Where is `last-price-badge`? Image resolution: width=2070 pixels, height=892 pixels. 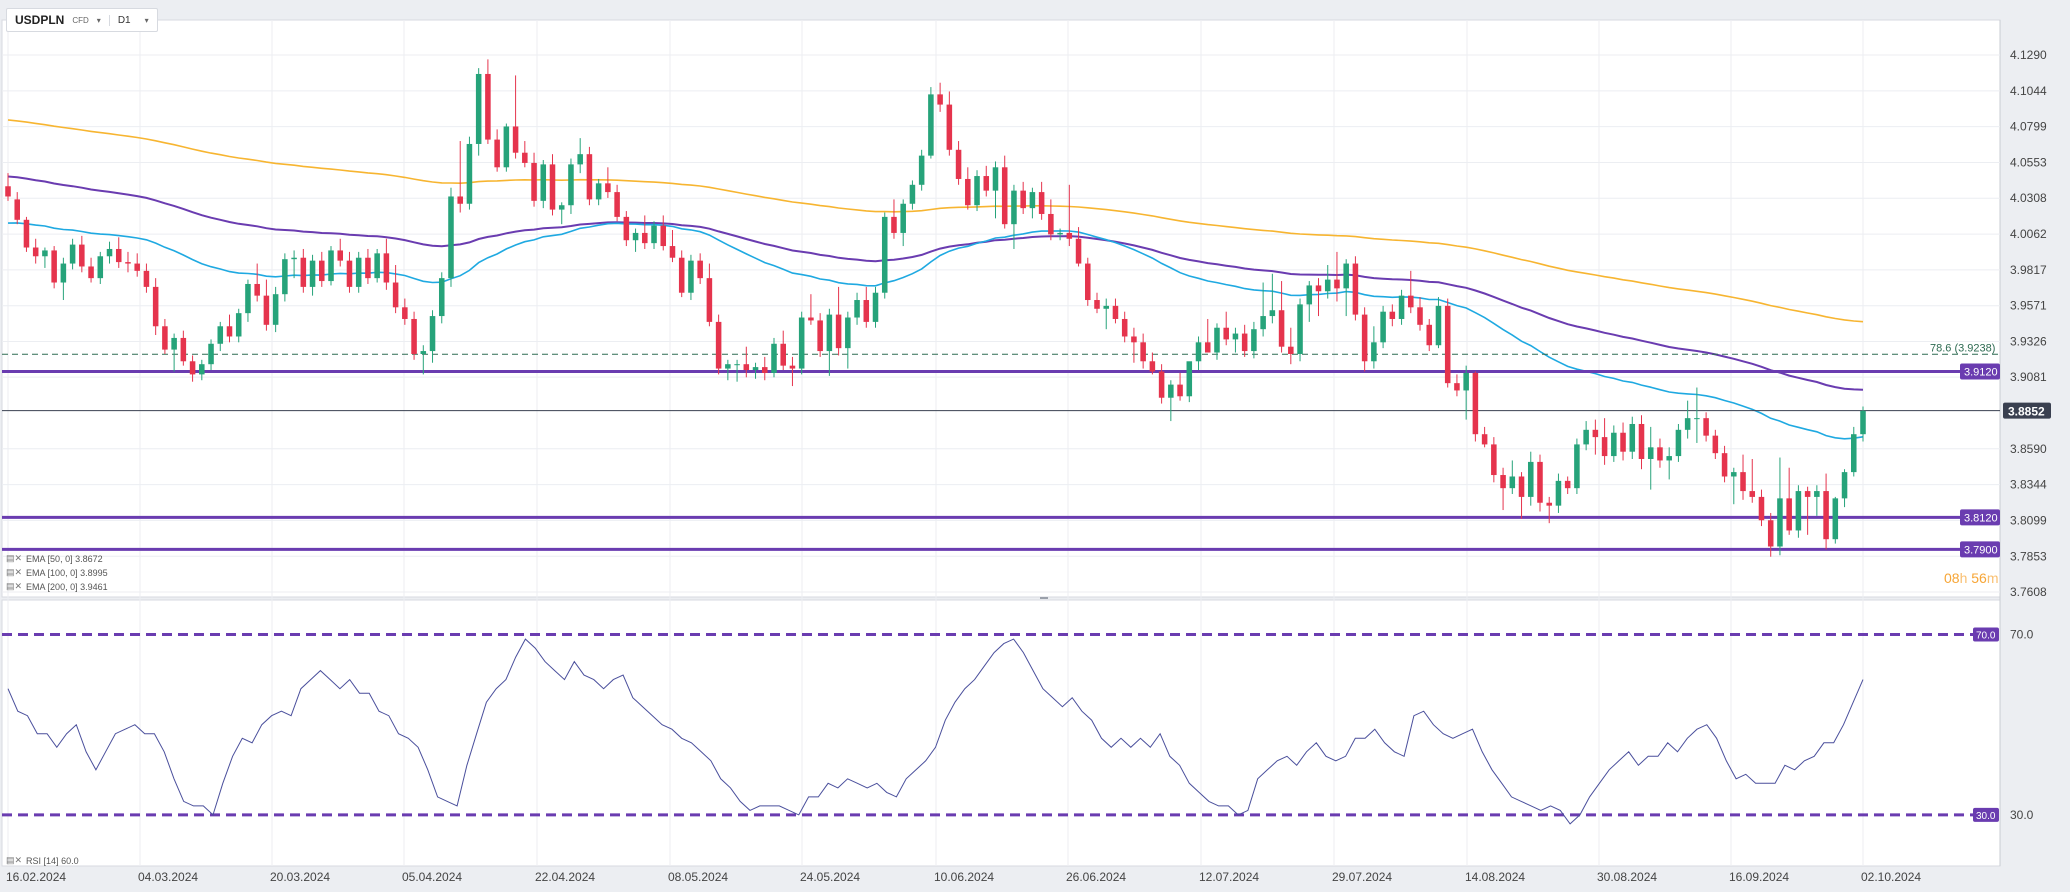
last-price-badge is located at coordinates (2027, 410).